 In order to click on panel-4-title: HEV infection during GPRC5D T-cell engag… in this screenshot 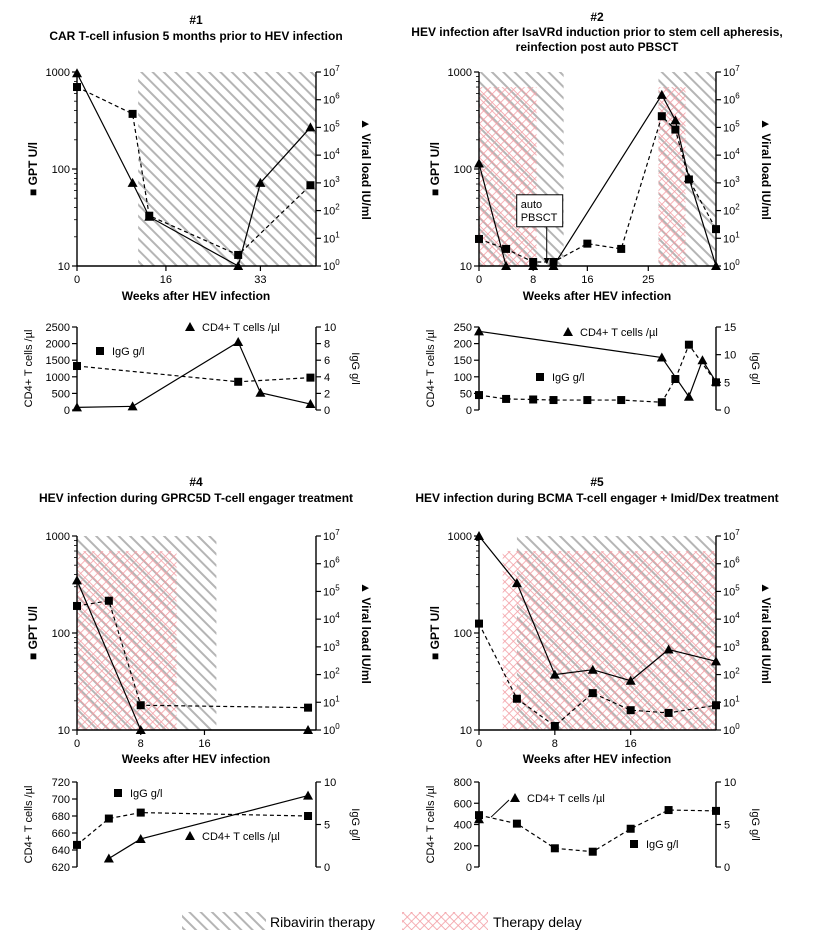, I will do `click(196, 498)`.